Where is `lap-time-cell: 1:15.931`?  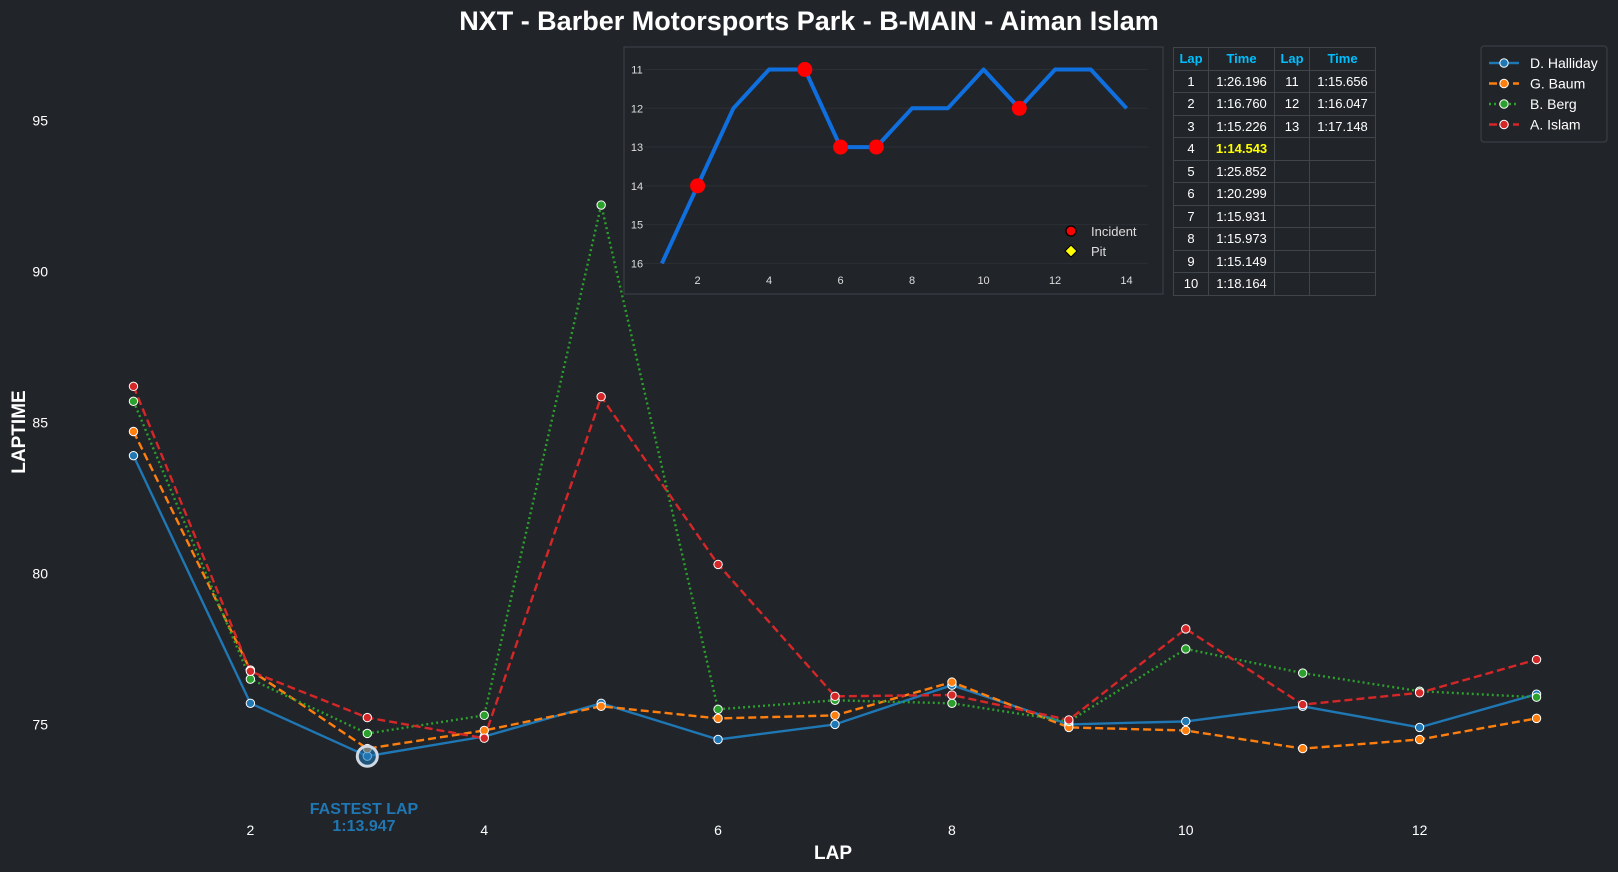 lap-time-cell: 1:15.931 is located at coordinates (1241, 216).